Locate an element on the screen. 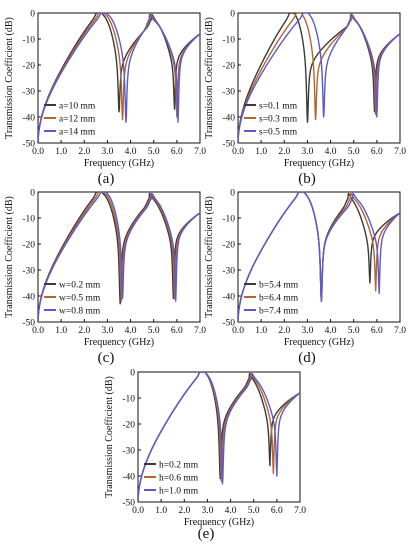 The height and width of the screenshot is (555, 413). legend: h=0.2 mm h=0.6 mm h=1.0 mm is located at coordinates (171, 479).